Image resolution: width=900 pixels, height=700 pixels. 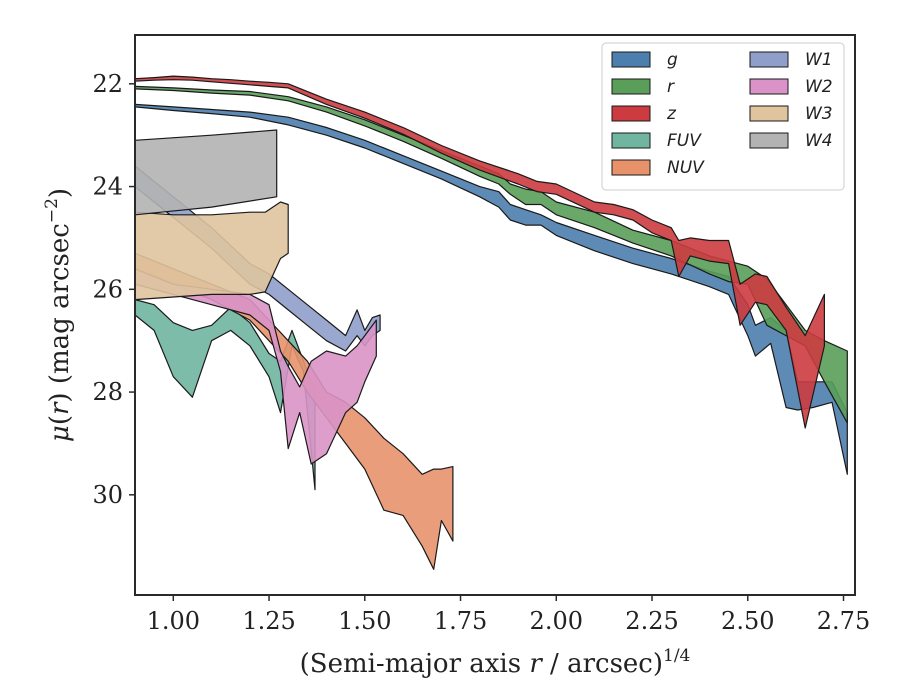 I want to click on legend-swatch-g, so click(x=631, y=59).